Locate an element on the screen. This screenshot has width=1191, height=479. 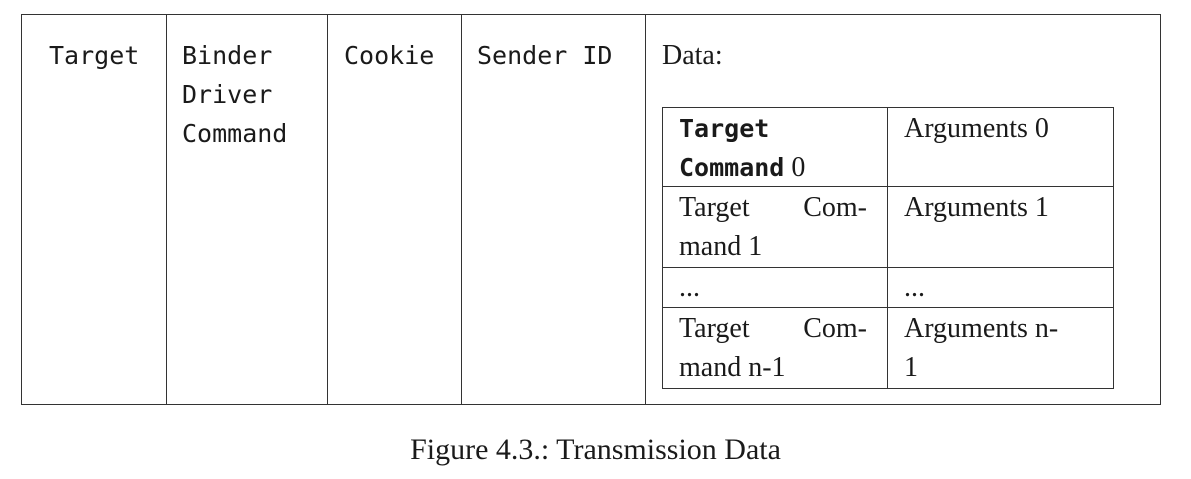
subtable-divider is located at coordinates (887, 248).